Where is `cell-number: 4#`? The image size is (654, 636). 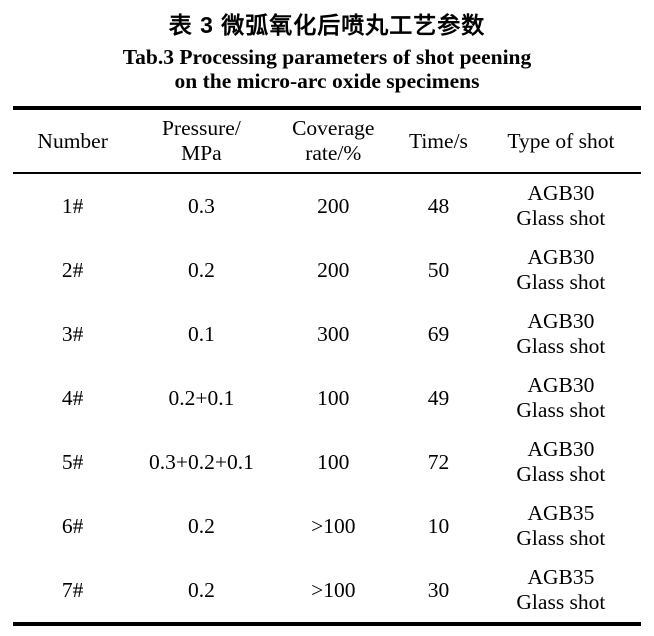
cell-number: 4# is located at coordinates (72, 397).